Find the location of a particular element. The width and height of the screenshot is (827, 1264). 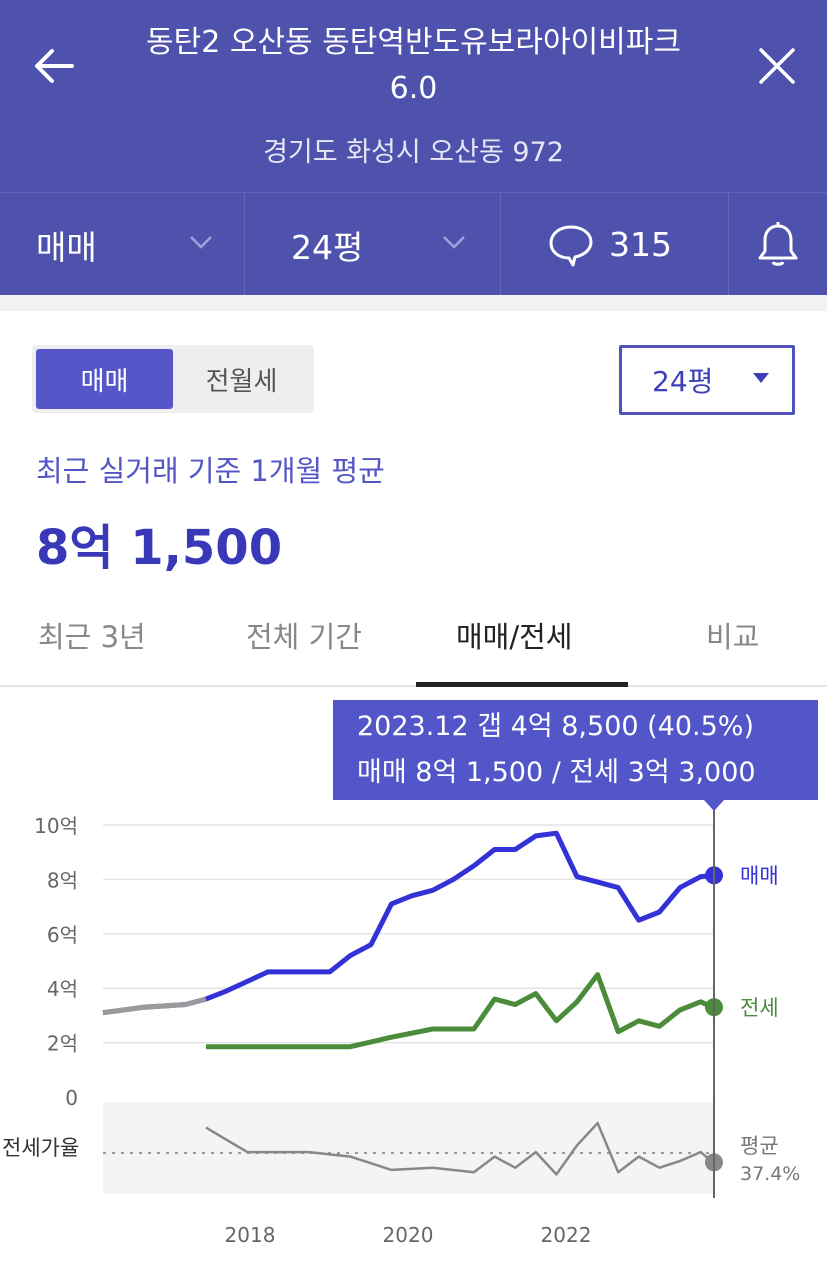

notification-button is located at coordinates (777, 244).